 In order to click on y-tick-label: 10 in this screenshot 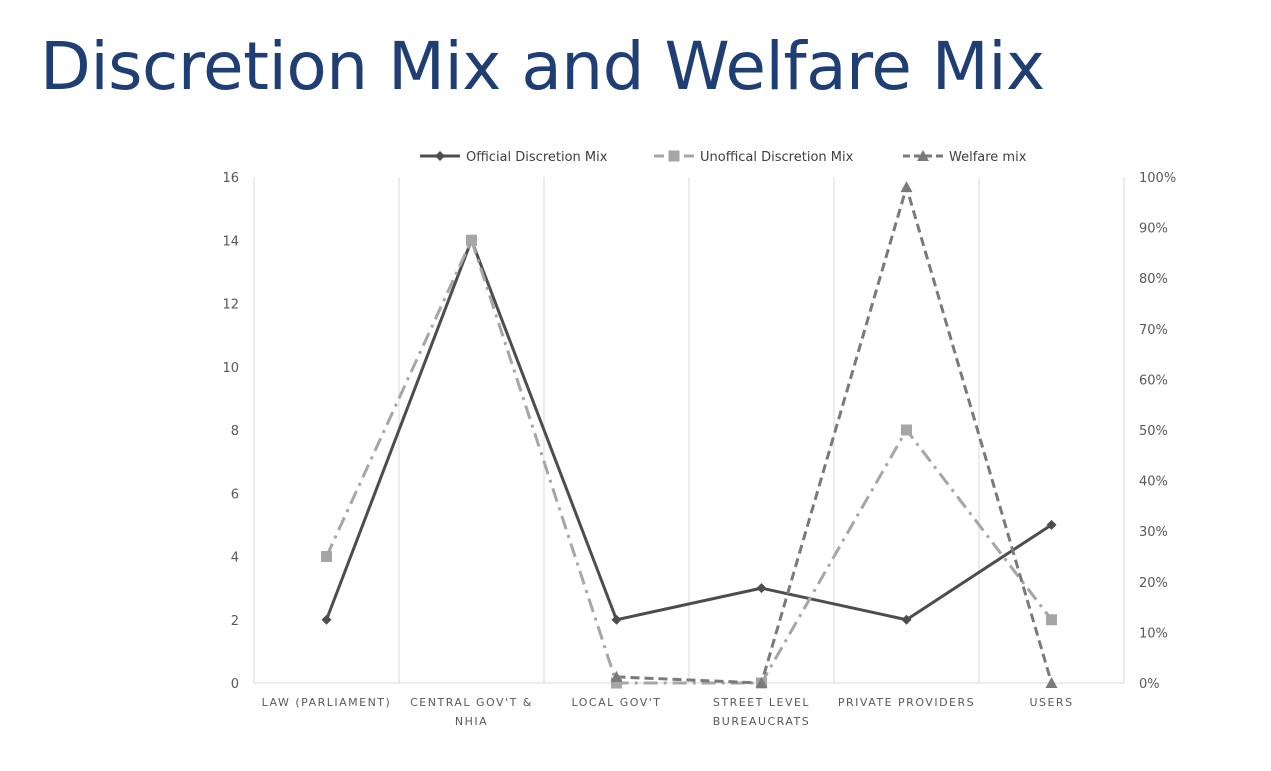, I will do `click(230, 368)`.